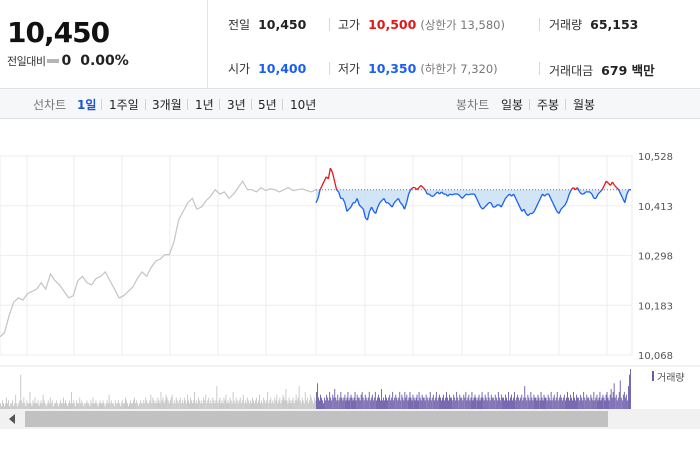 The width and height of the screenshot is (700, 450). Describe the element at coordinates (350, 419) in the screenshot. I see `horizontal-scrollbar` at that location.